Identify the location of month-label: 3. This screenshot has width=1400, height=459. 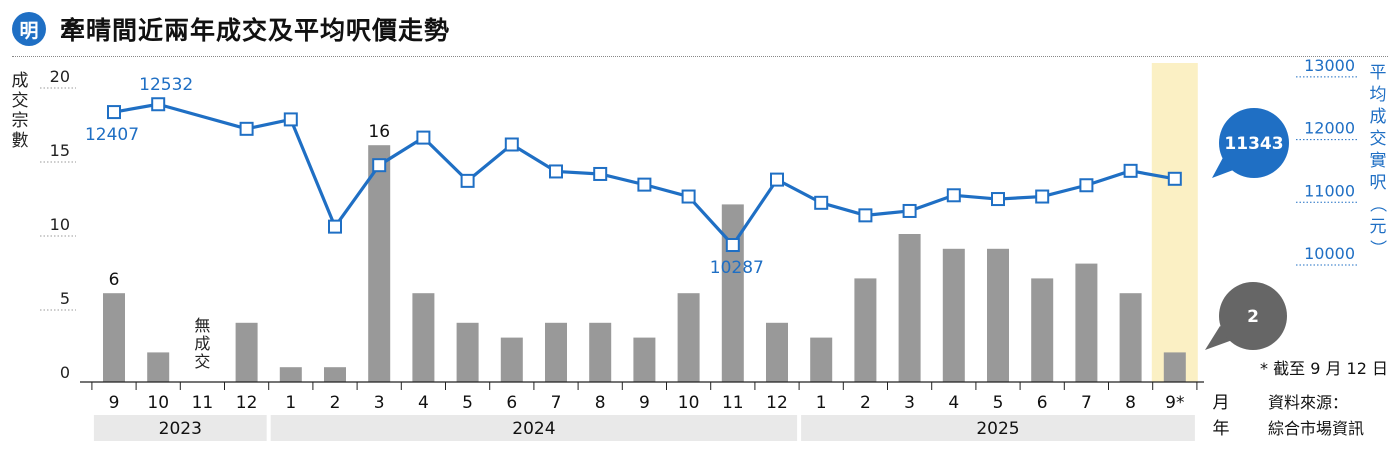
(379, 403).